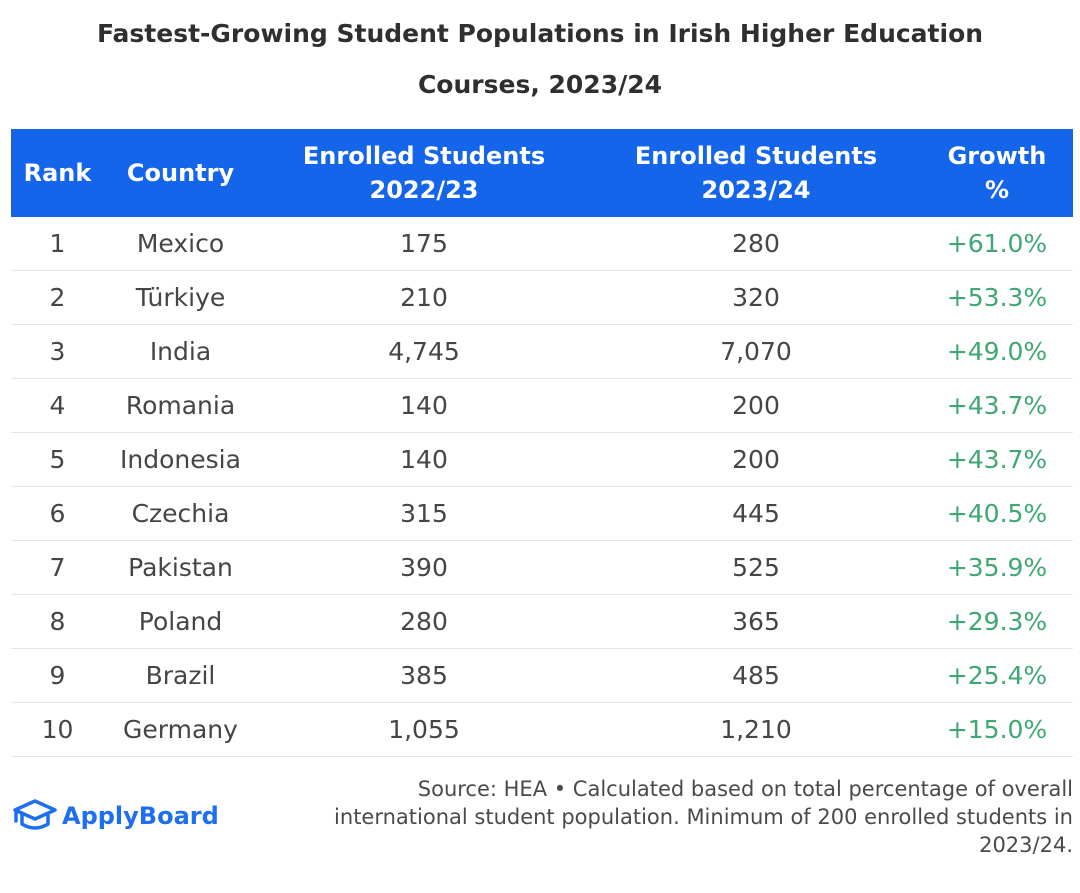  I want to click on header-rank: Rank, so click(57, 173).